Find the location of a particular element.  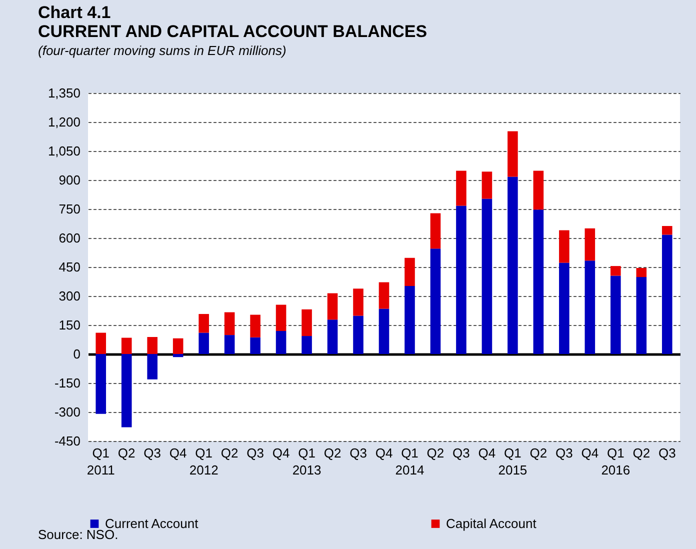

chart-title: Chart 4.1 CURRENT AND CAPITAL ACCOUNT BALANCES is located at coordinates (233, 22).